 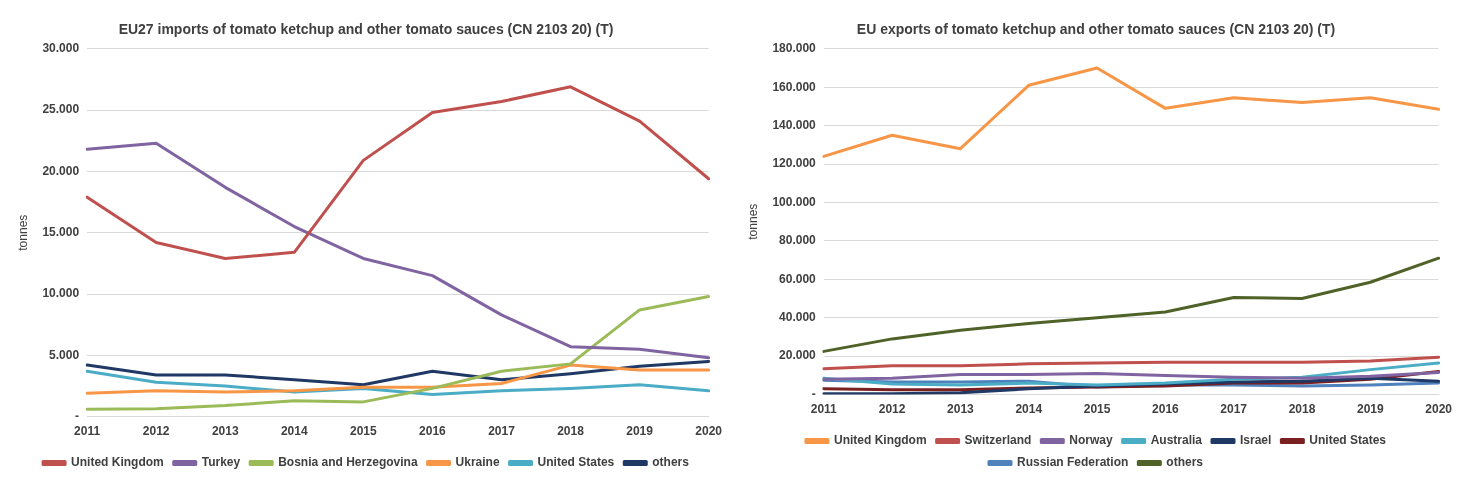 I want to click on y-tick-label: 140.000, so click(x=794, y=124).